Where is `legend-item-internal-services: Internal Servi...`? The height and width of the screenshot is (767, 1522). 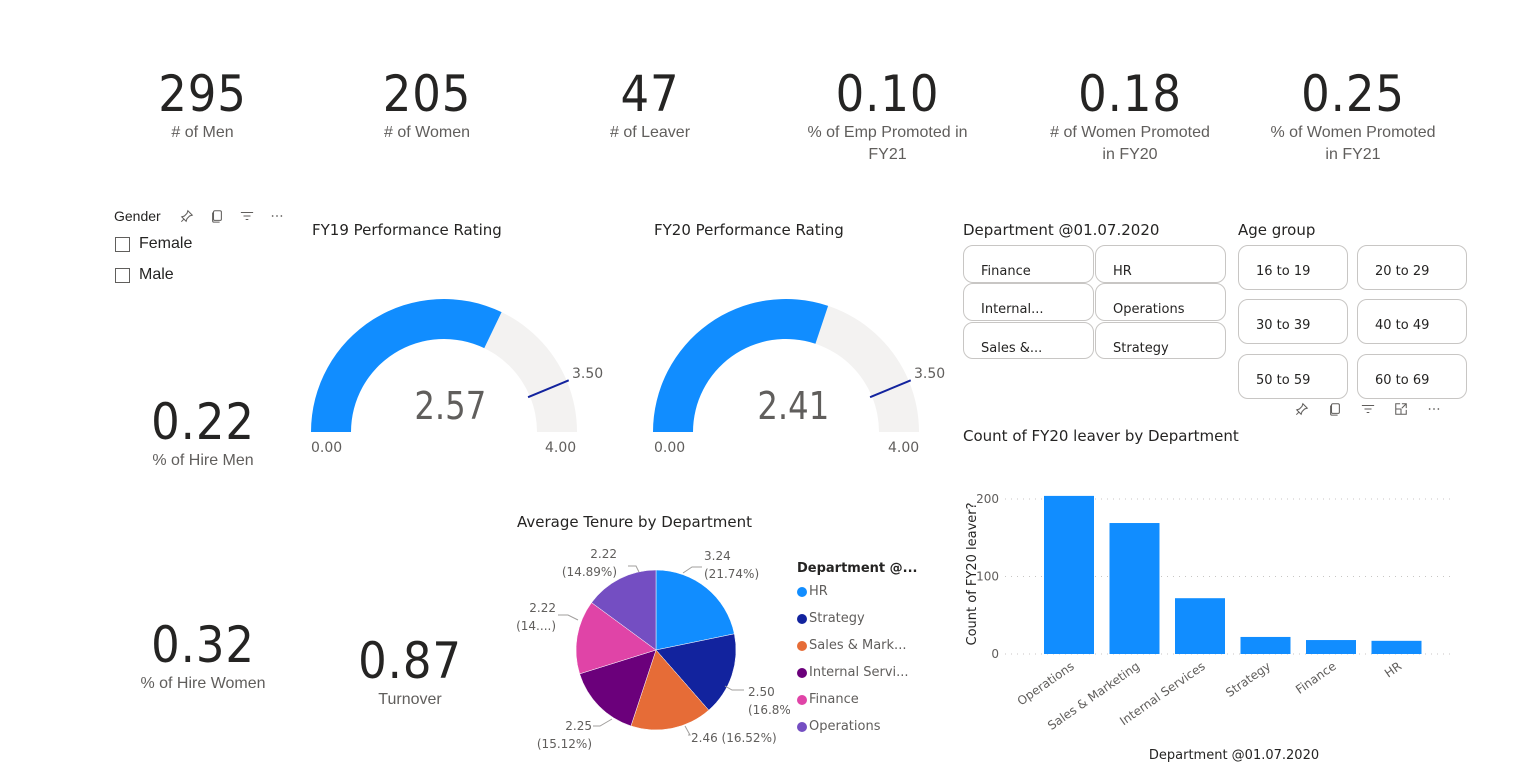
legend-item-internal-services: Internal Servi... is located at coordinates (853, 672).